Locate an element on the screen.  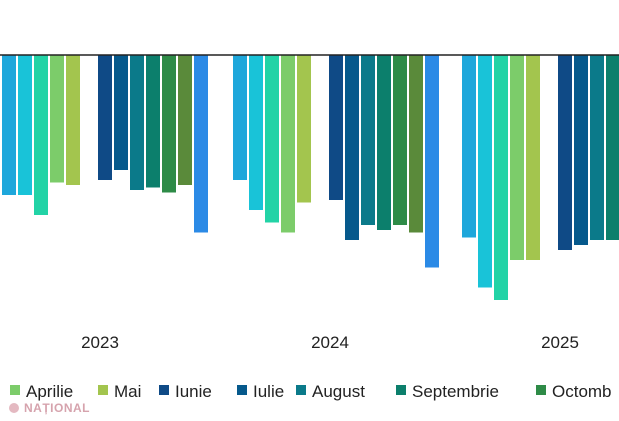
legend-item-august: August is located at coordinates (330, 391).